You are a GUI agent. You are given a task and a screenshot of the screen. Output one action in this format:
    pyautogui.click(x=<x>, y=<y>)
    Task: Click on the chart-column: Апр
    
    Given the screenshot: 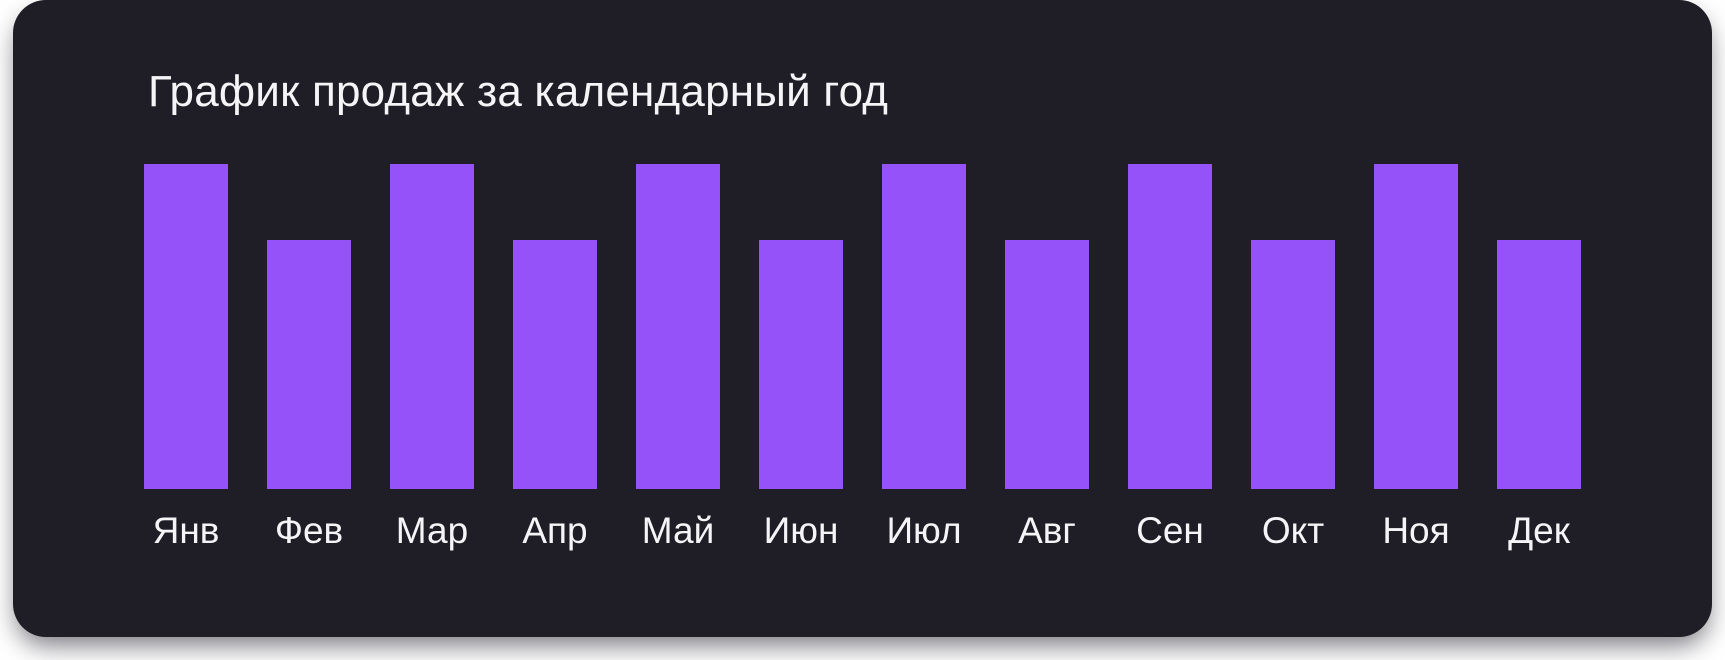 What is the action you would take?
    pyautogui.click(x=555, y=357)
    